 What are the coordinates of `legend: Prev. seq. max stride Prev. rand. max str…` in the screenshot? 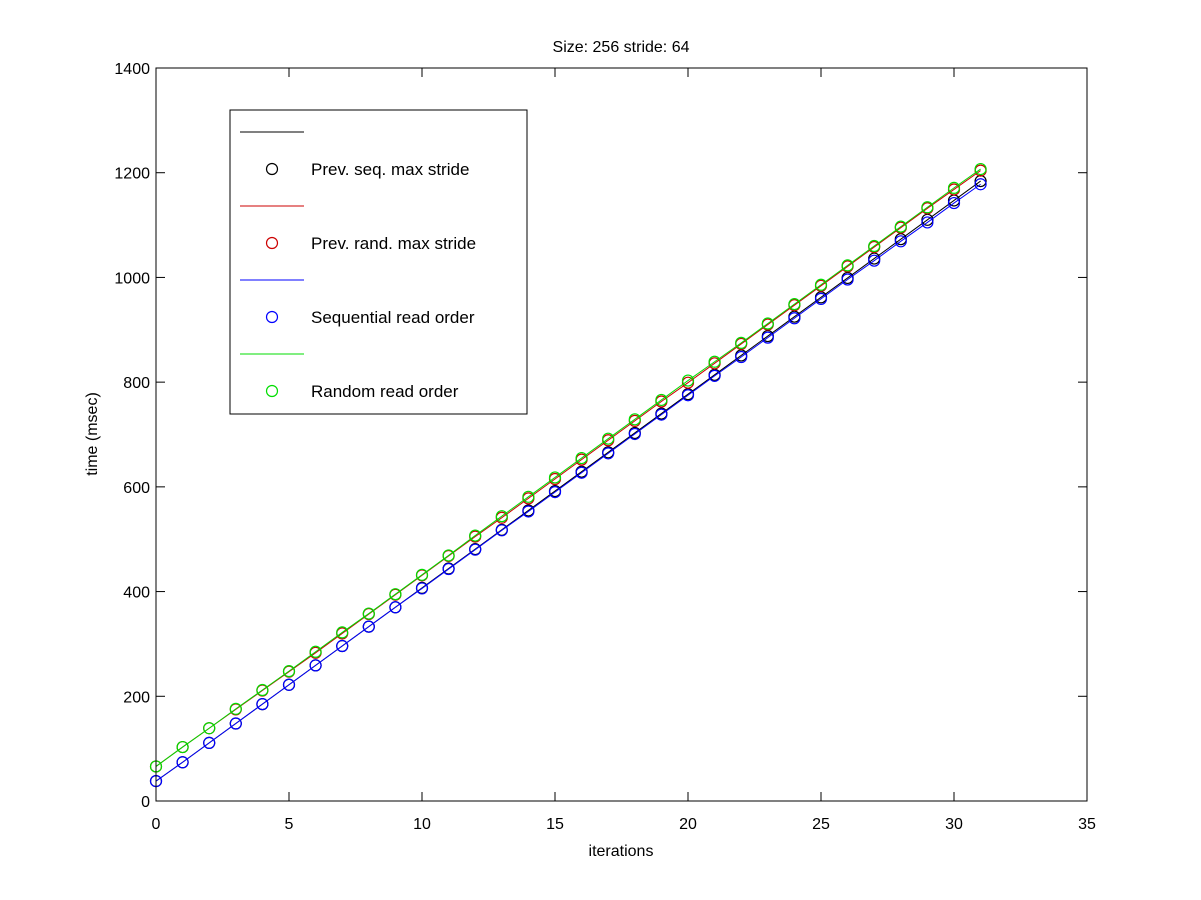 It's located at (378, 262).